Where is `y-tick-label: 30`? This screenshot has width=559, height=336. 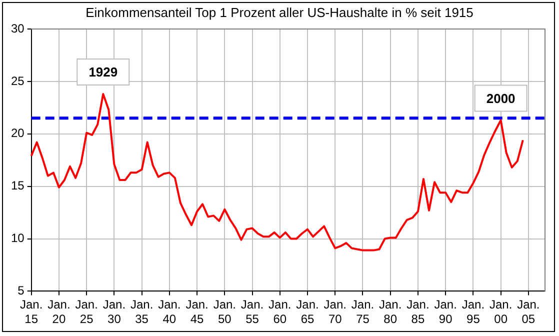
y-tick-label: 30 is located at coordinates (17, 28).